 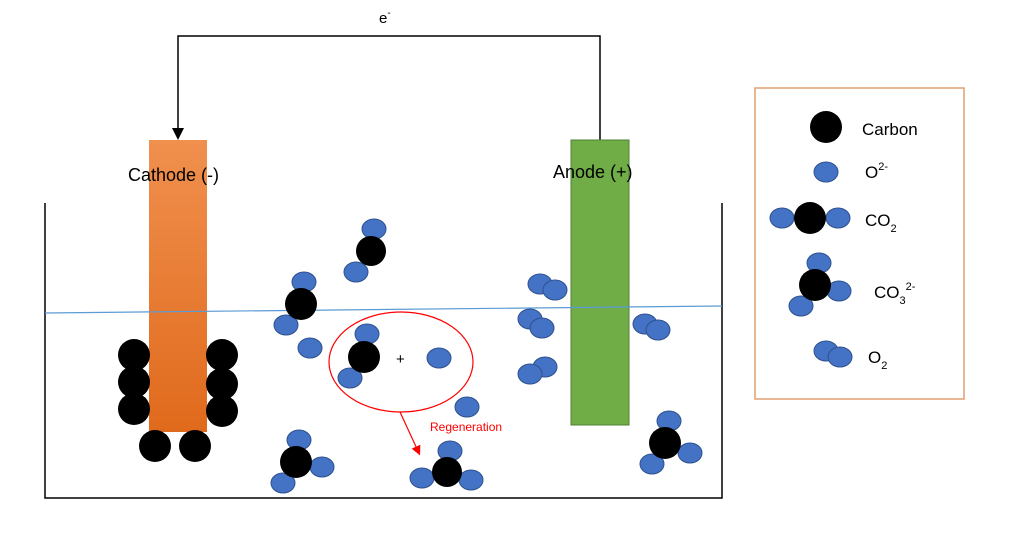 What do you see at coordinates (173, 175) in the screenshot?
I see `cathode-label: Cathode (-)` at bounding box center [173, 175].